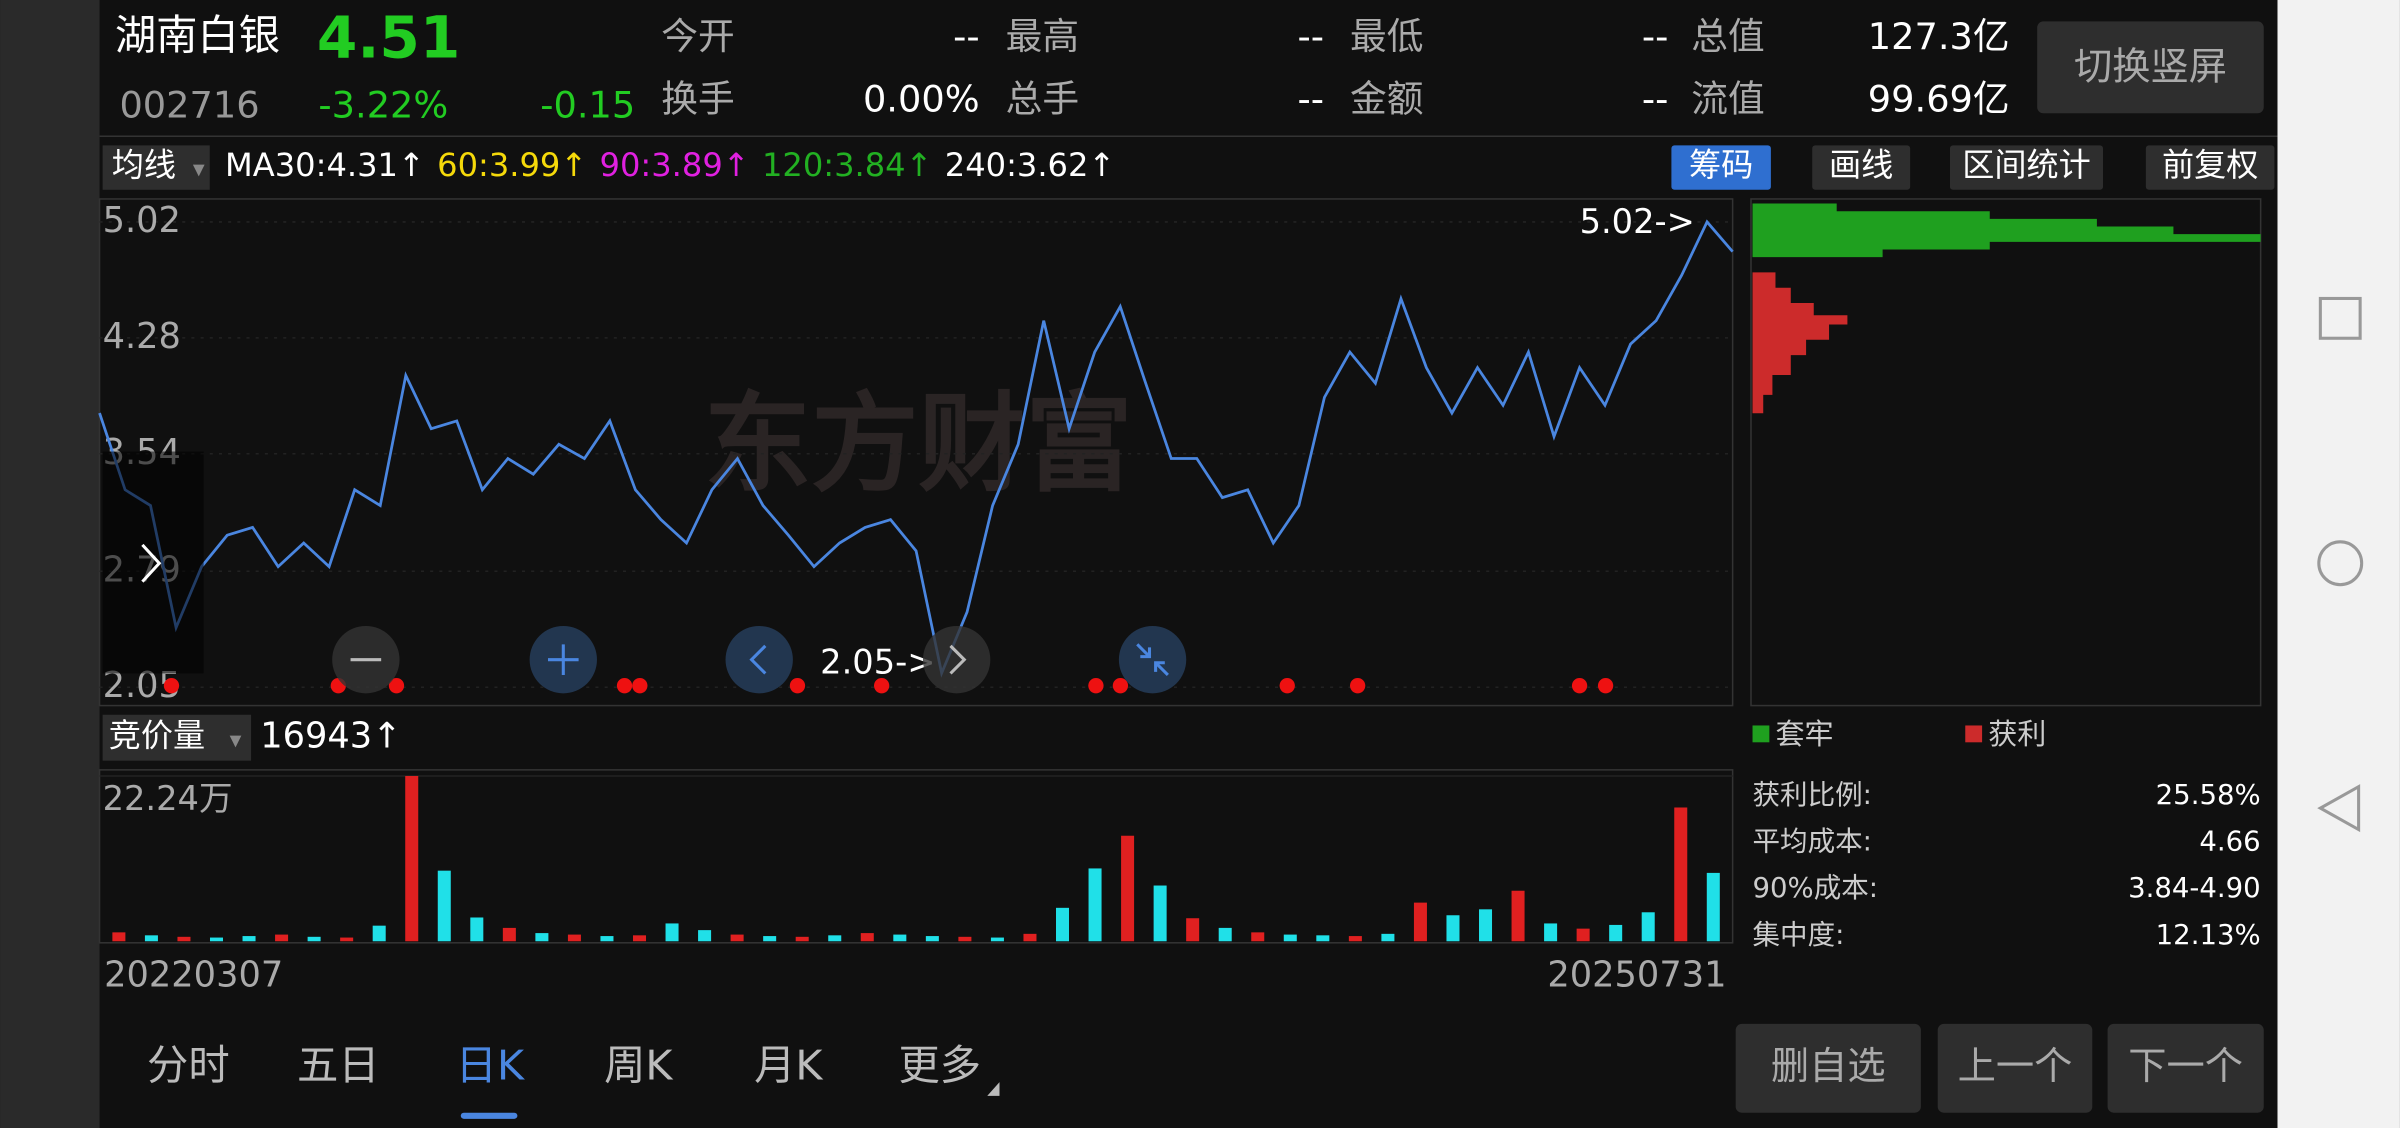 This screenshot has width=2400, height=1128. I want to click on vol-last: 16943↑, so click(330, 736).